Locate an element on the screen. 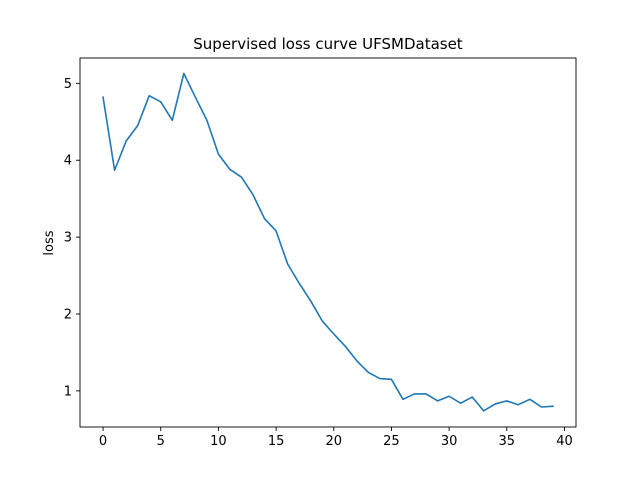 Image resolution: width=640 pixels, height=480 pixels. x-tick-label: 30 is located at coordinates (449, 441).